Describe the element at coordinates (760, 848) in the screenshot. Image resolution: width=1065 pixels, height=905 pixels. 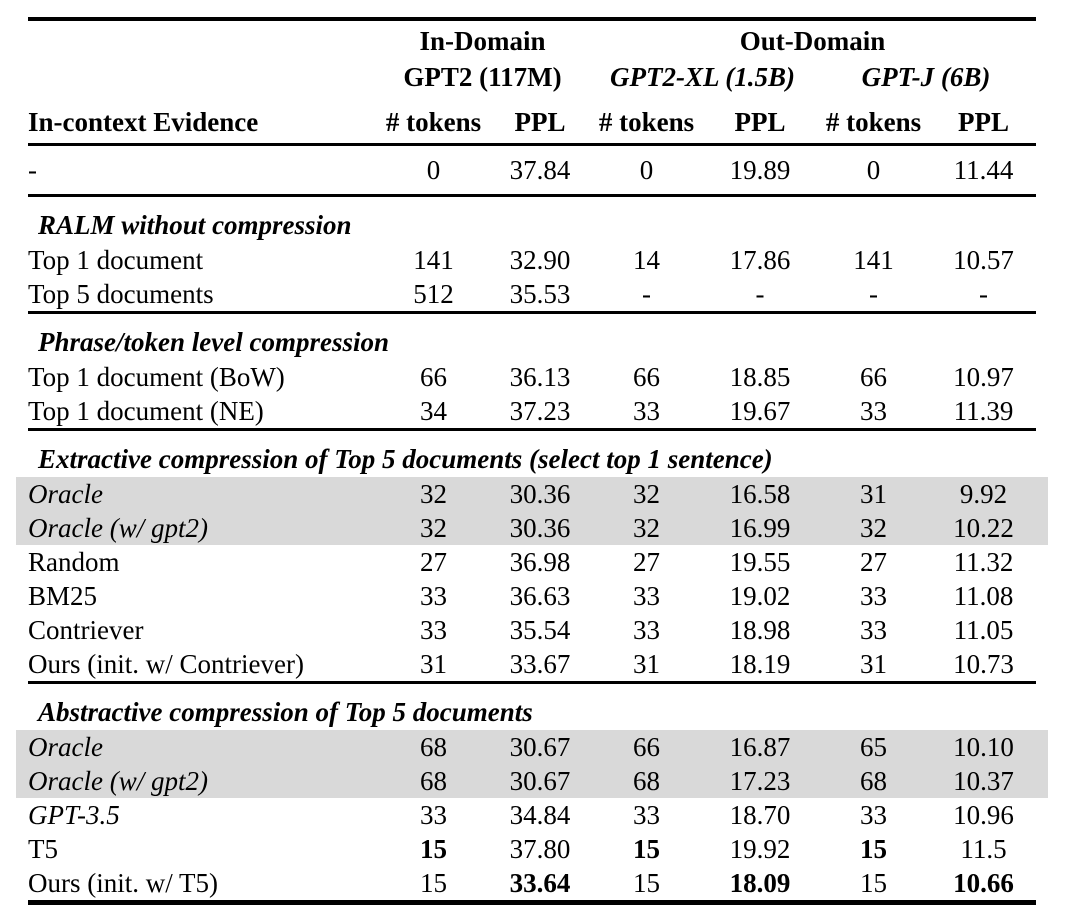
I see `ppl-cell: 19.92` at that location.